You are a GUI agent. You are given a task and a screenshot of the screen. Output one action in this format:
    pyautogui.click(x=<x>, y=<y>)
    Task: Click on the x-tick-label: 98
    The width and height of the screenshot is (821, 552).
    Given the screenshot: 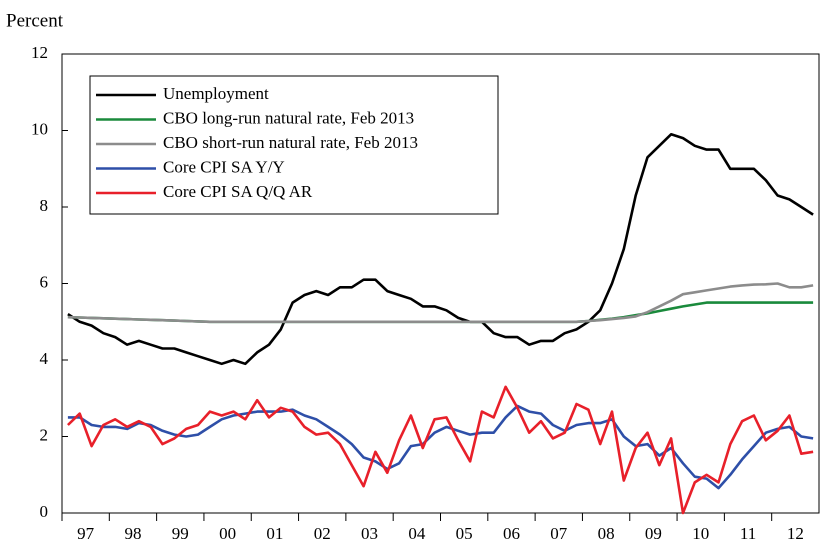 What is the action you would take?
    pyautogui.click(x=132, y=533)
    